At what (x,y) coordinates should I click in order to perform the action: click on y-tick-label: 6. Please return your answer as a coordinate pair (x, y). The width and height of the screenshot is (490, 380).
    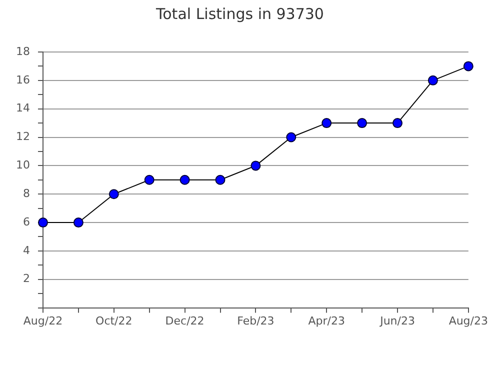
    Looking at the image, I should click on (26, 221).